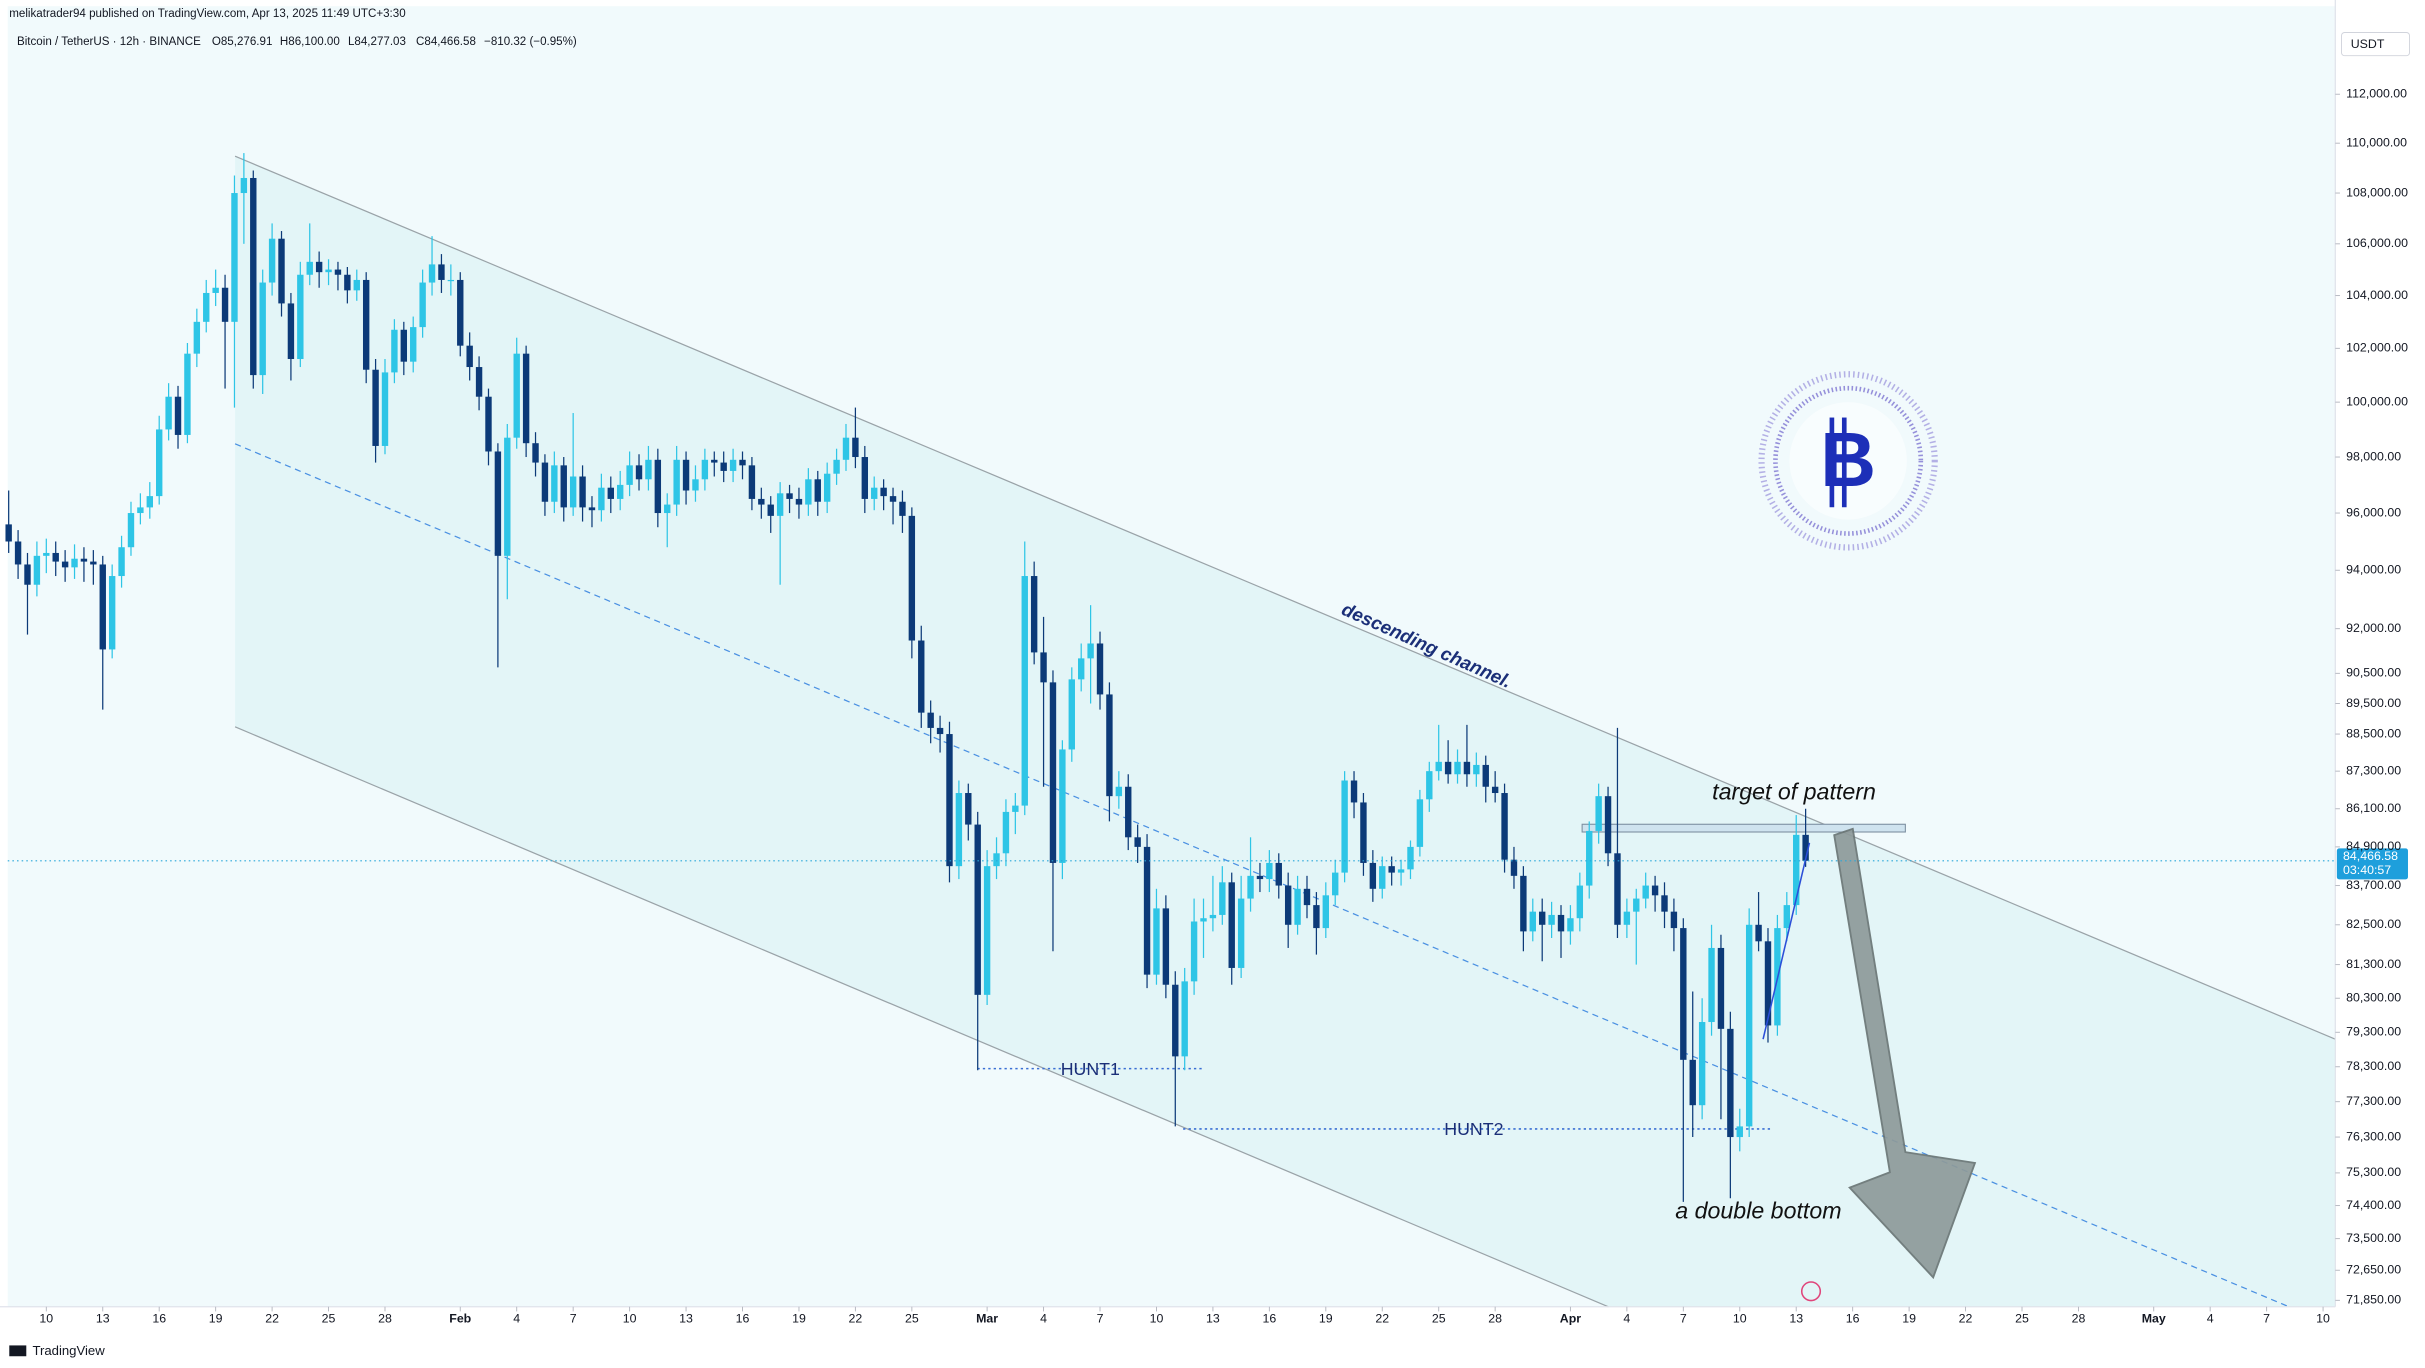  What do you see at coordinates (2373, 808) in the screenshot?
I see `y-tick-label: 86,100.00` at bounding box center [2373, 808].